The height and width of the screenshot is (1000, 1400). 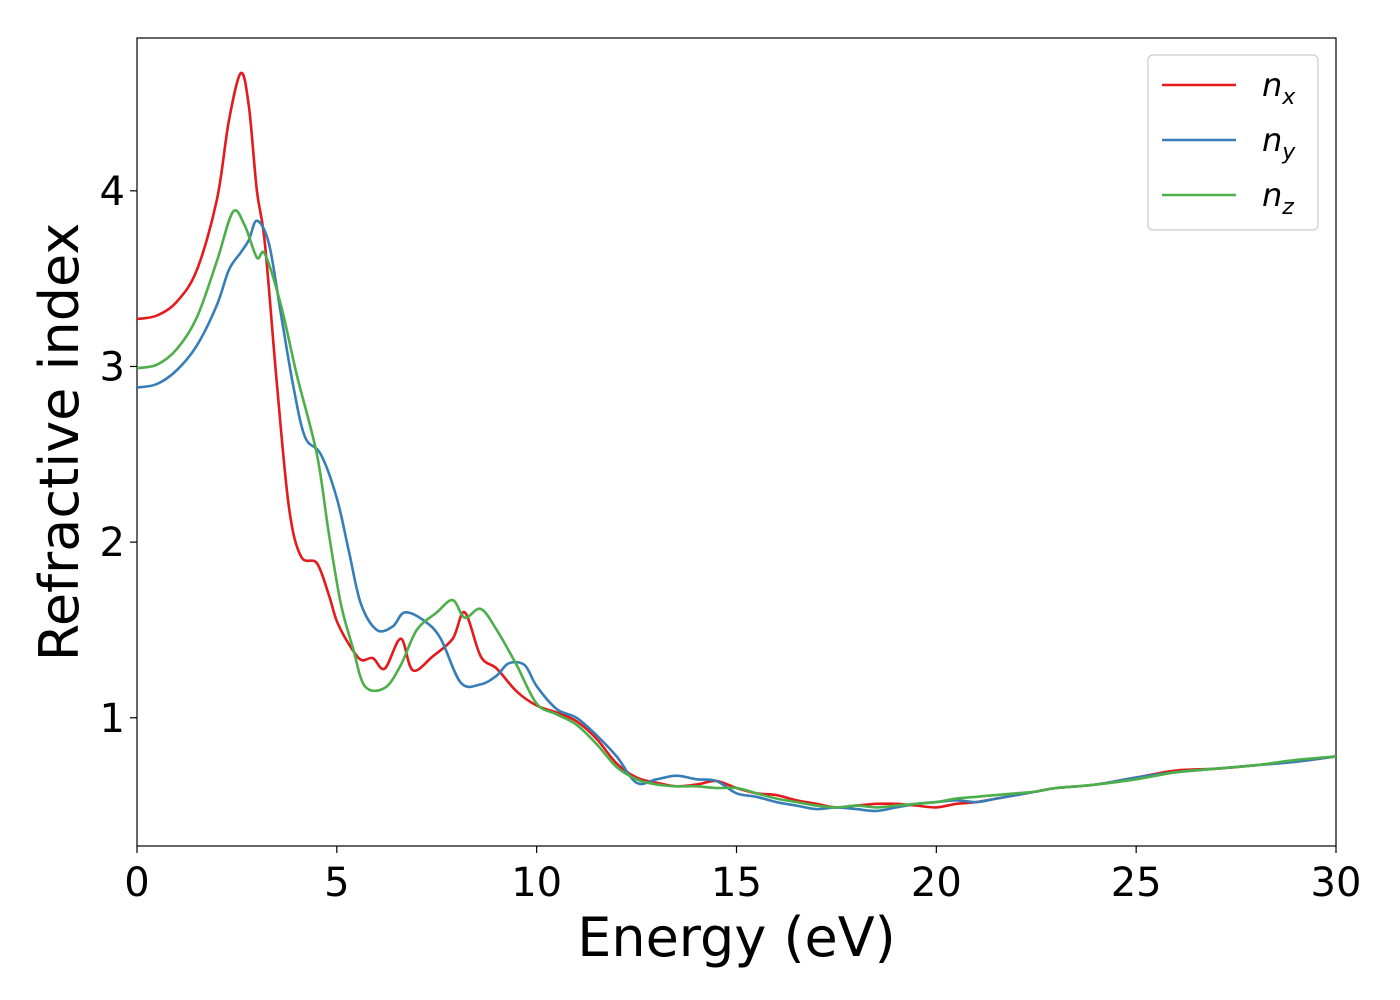 What do you see at coordinates (1136, 883) in the screenshot?
I see `x-tick-label: 25` at bounding box center [1136, 883].